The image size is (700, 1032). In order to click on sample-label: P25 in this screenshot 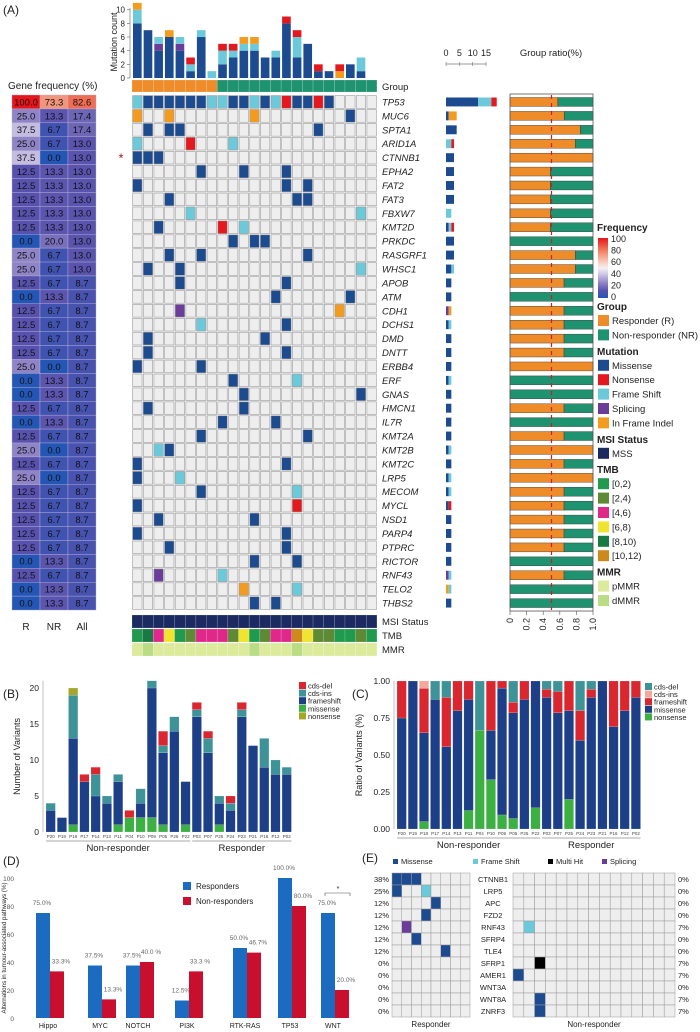, I will do `click(569, 833)`.